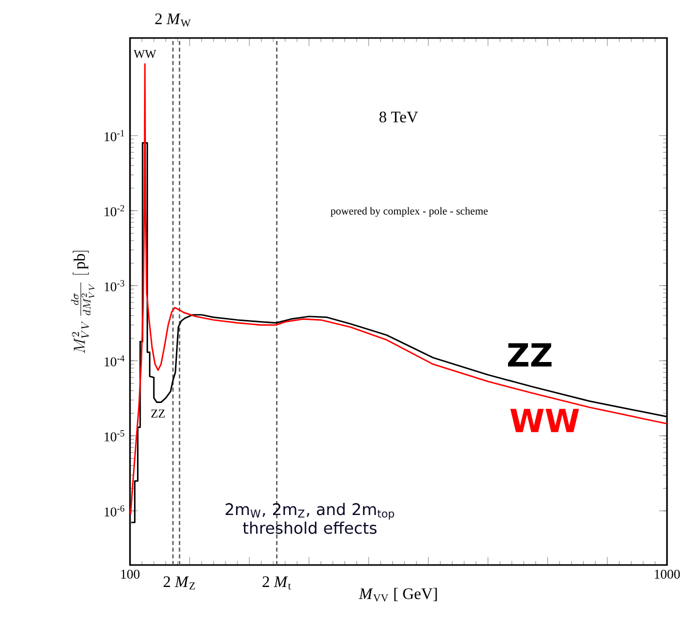 This screenshot has height=619, width=696. What do you see at coordinates (398, 117) in the screenshot?
I see `annotation: 8 TeV` at bounding box center [398, 117].